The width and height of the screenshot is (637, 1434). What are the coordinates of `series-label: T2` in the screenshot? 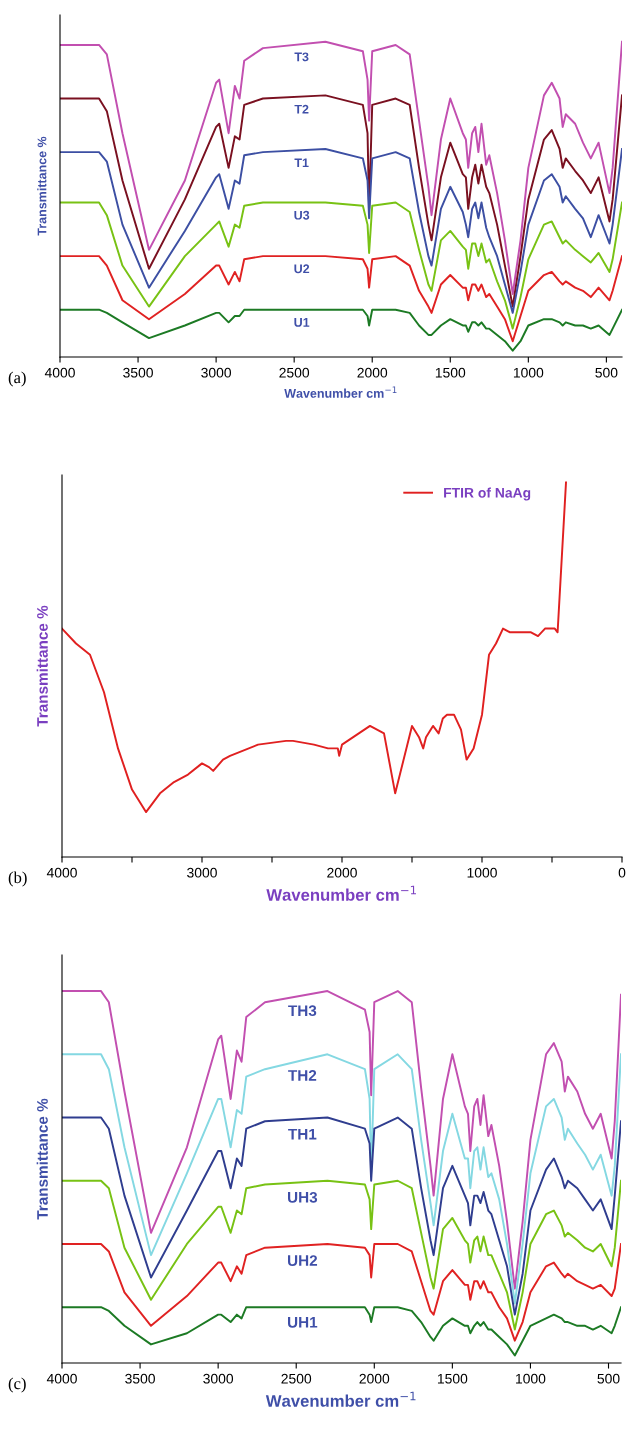 It's located at (301, 109).